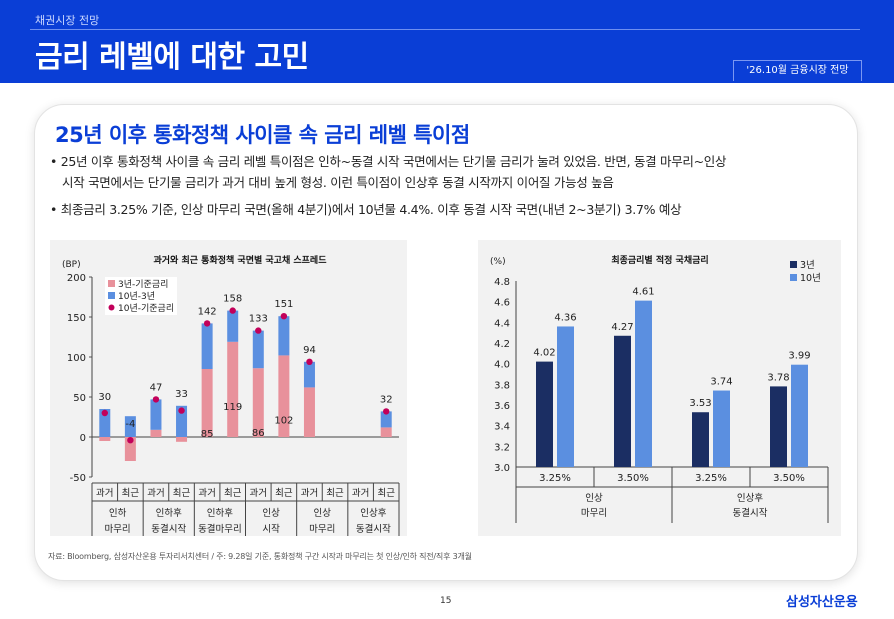  Describe the element at coordinates (793, 277) in the screenshot. I see `legend-swatch-10y` at that location.